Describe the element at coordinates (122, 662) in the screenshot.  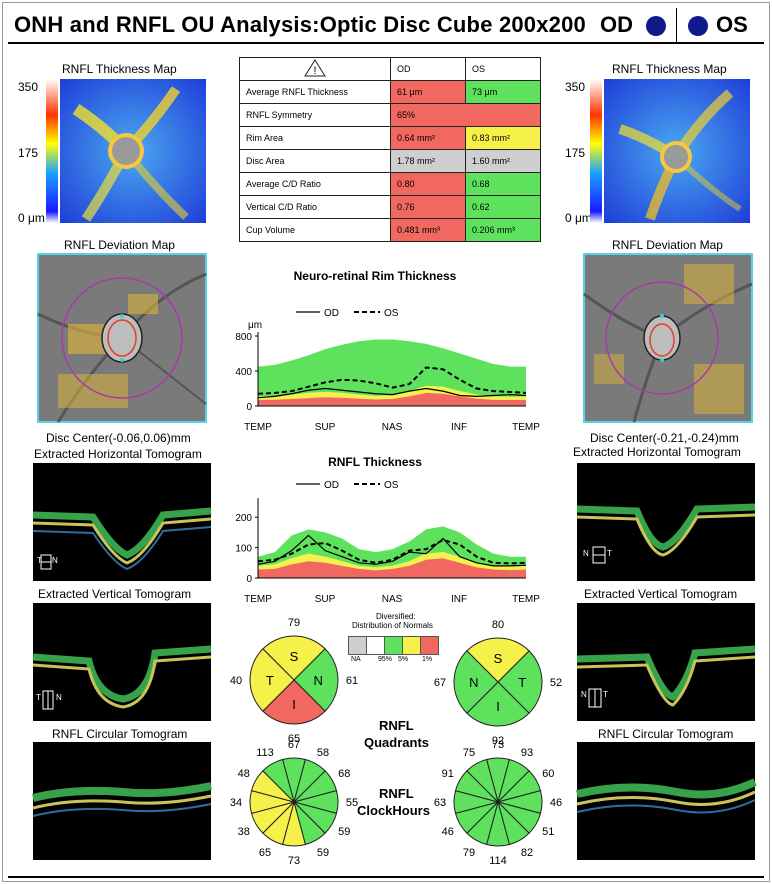
I see `od-vertical-tomogram` at that location.